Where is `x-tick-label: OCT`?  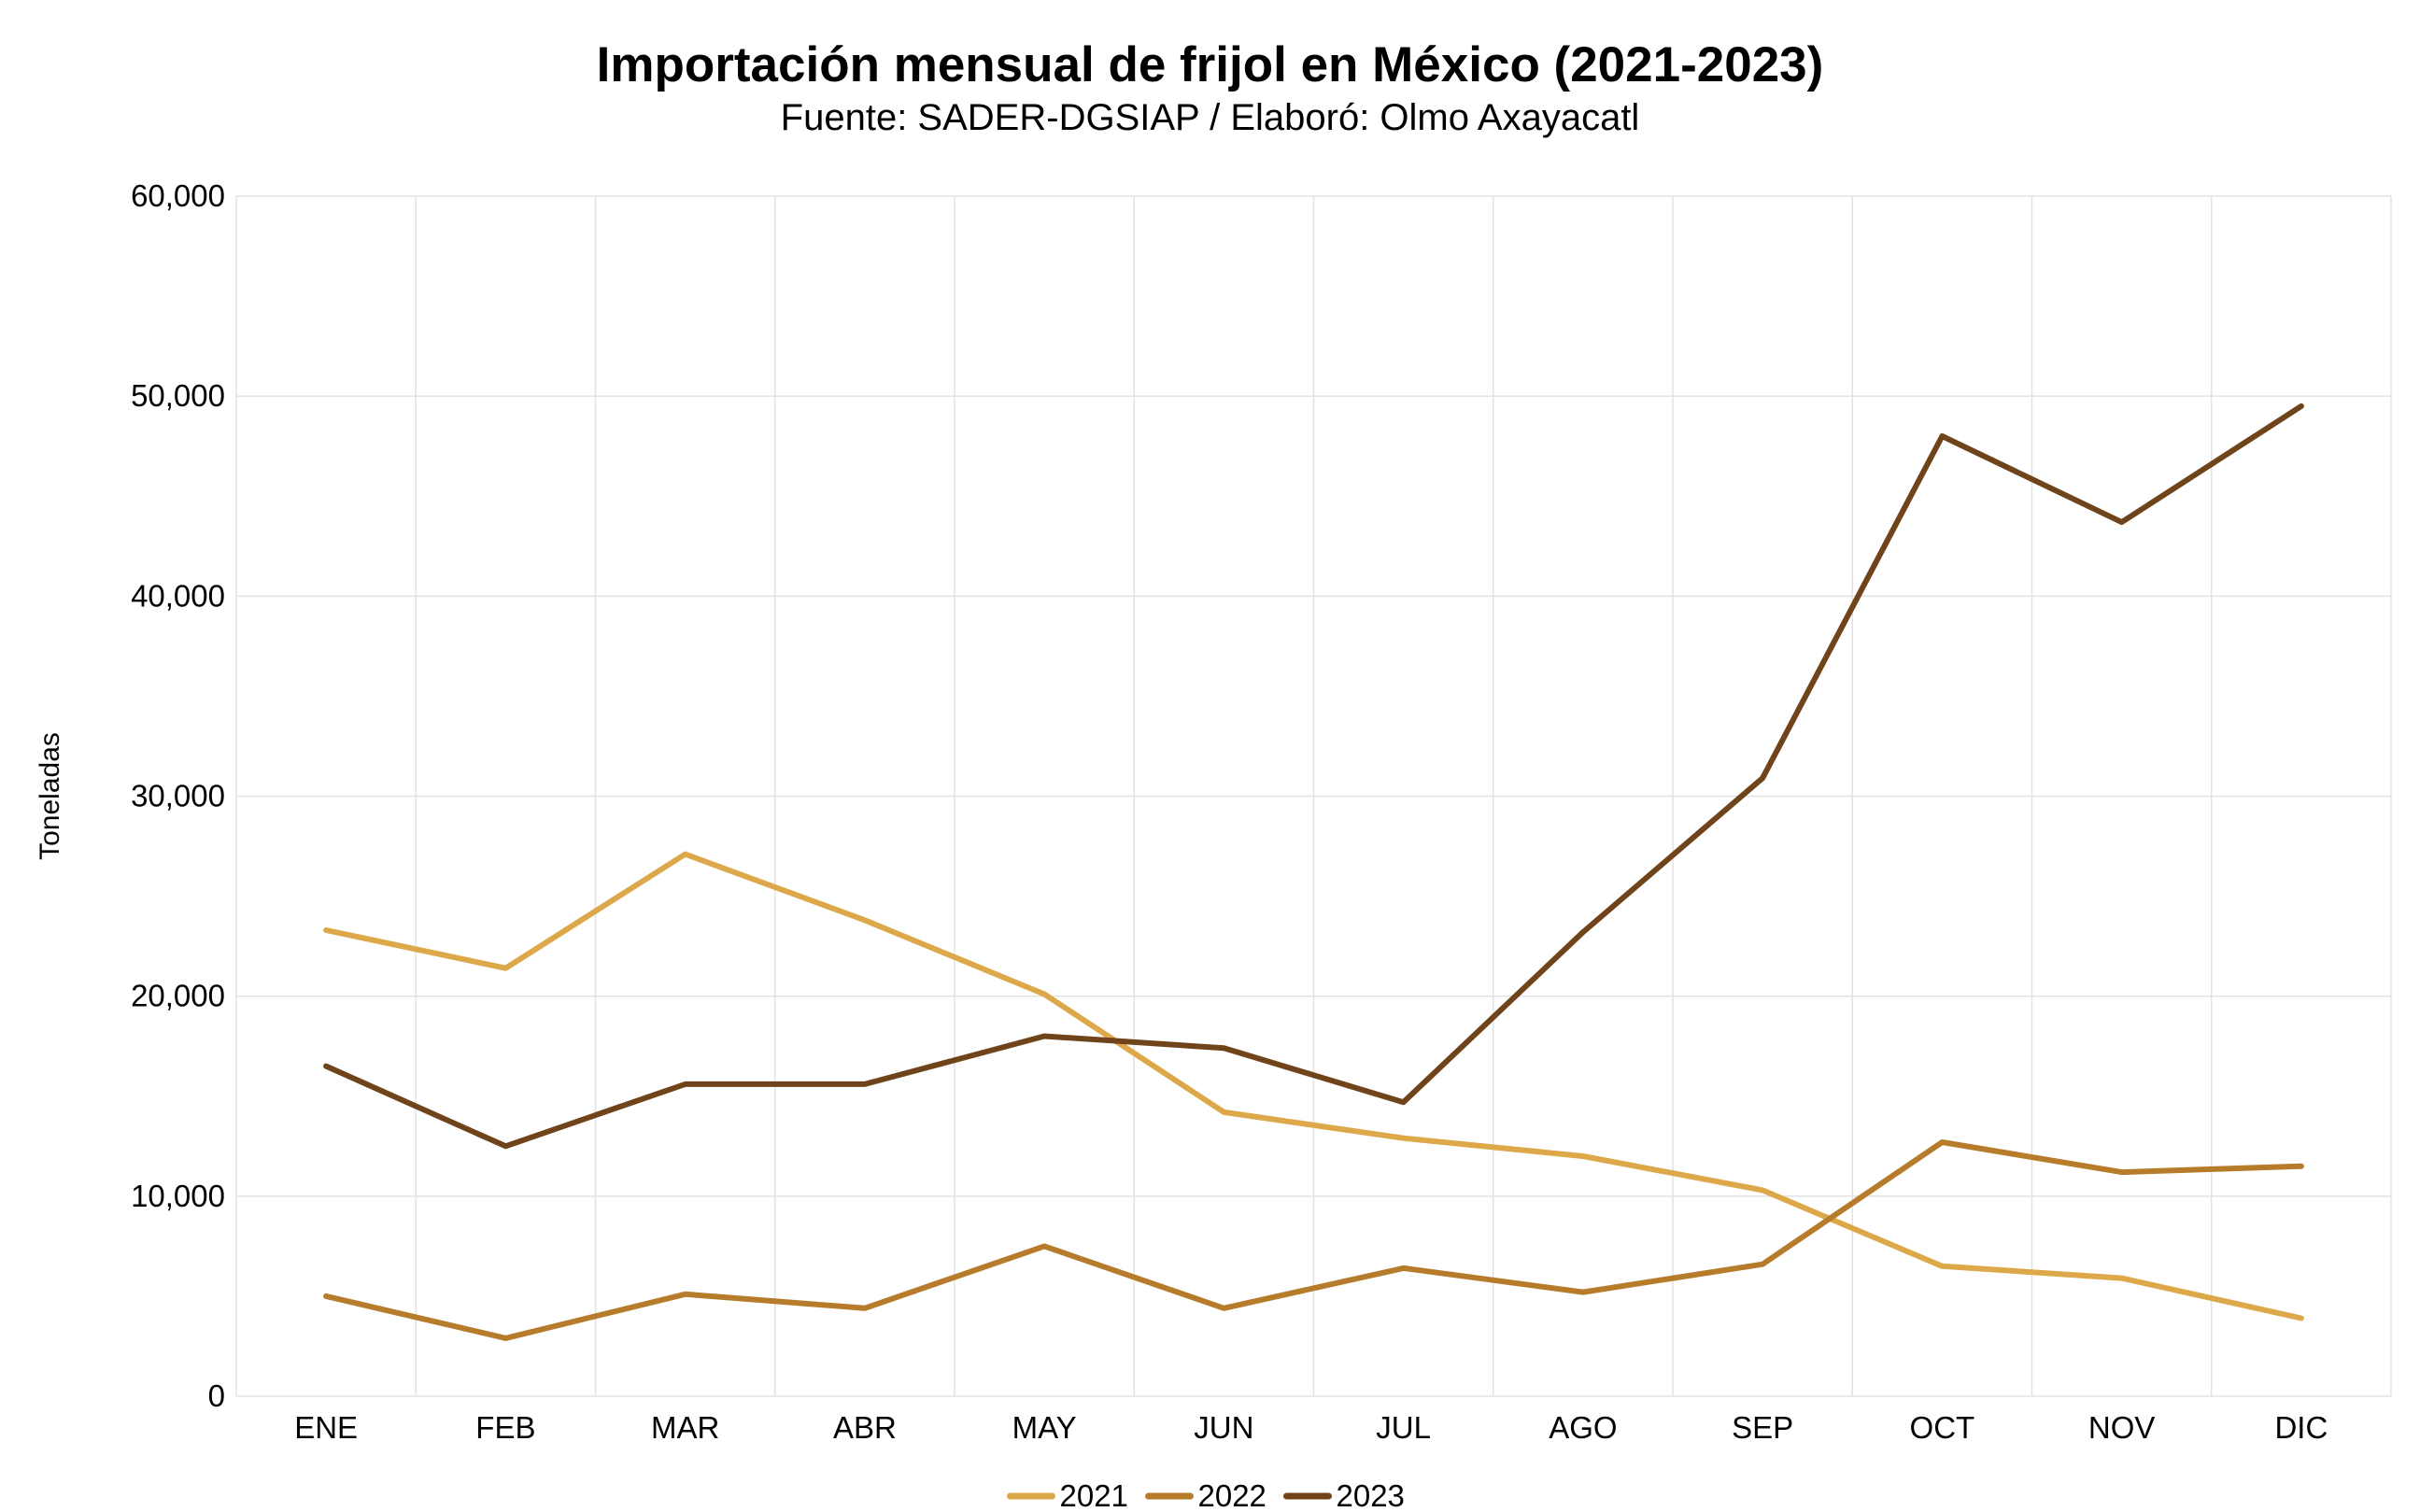
x-tick-label: OCT is located at coordinates (1942, 1428).